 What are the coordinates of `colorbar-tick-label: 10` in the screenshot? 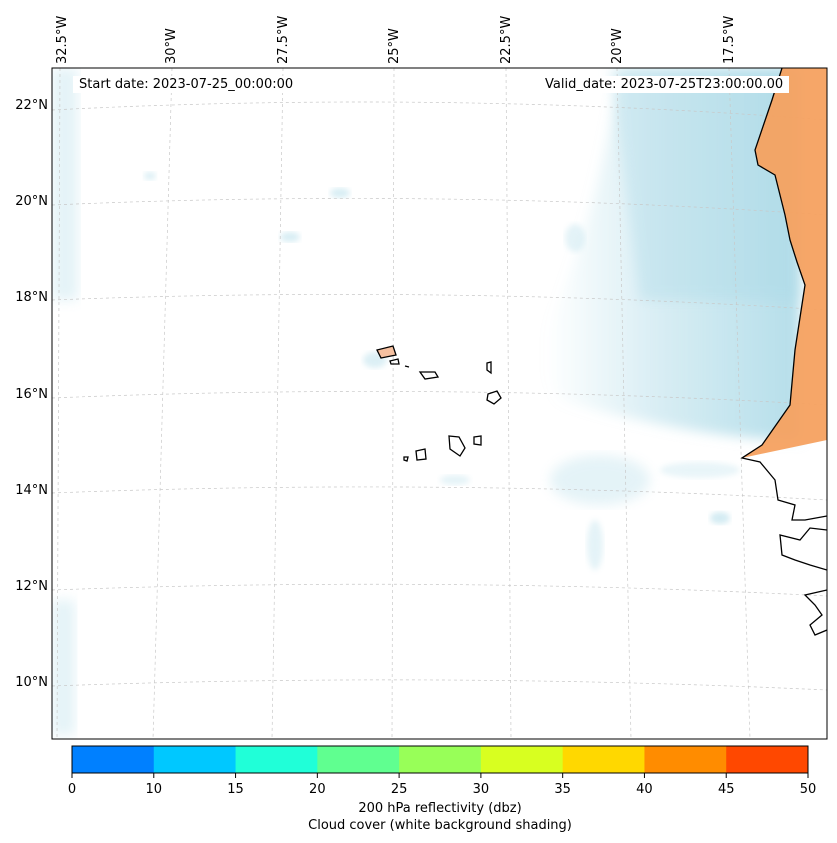 It's located at (154, 789).